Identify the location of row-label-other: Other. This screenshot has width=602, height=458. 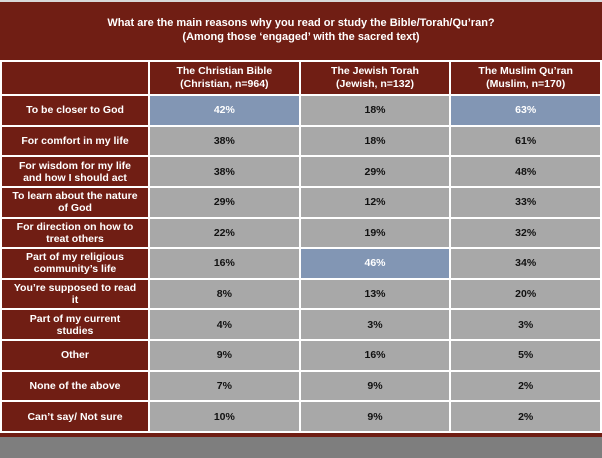
(75, 355).